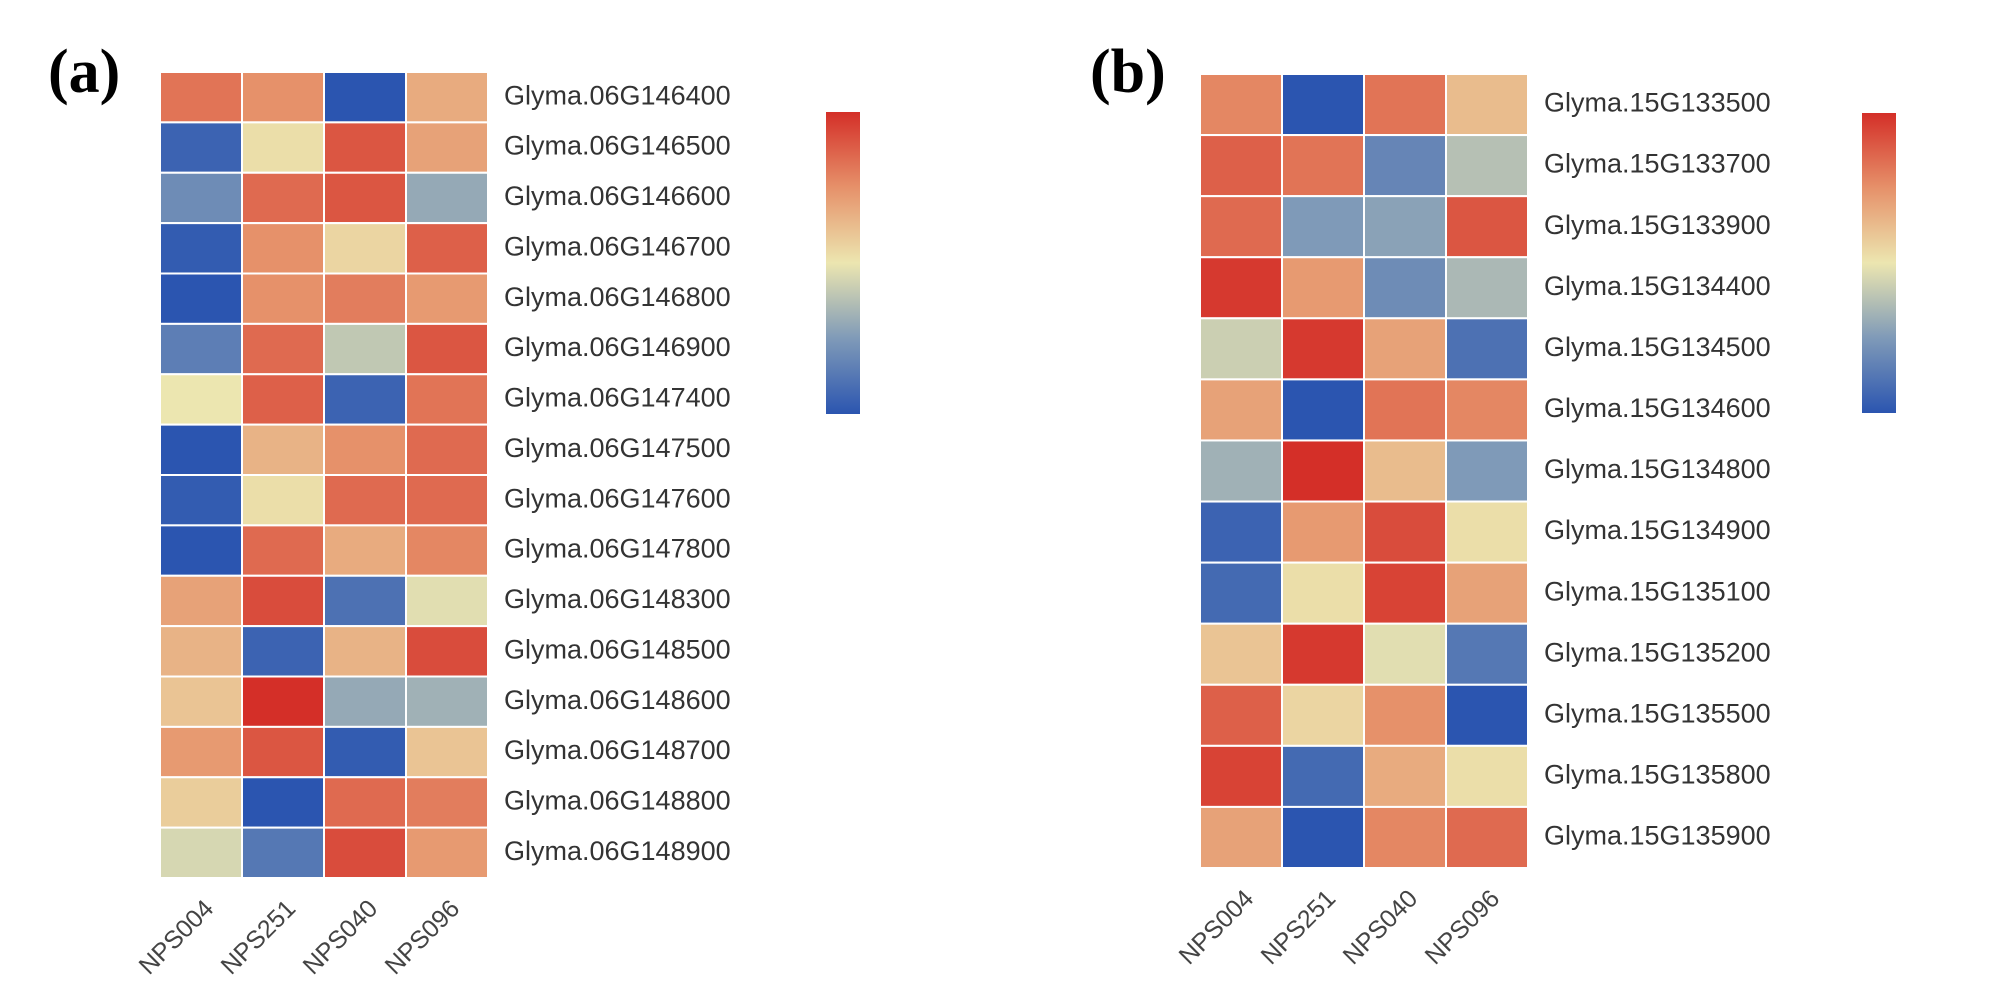  I want to click on row-label-b: Glyma.15G134600, so click(1657, 408).